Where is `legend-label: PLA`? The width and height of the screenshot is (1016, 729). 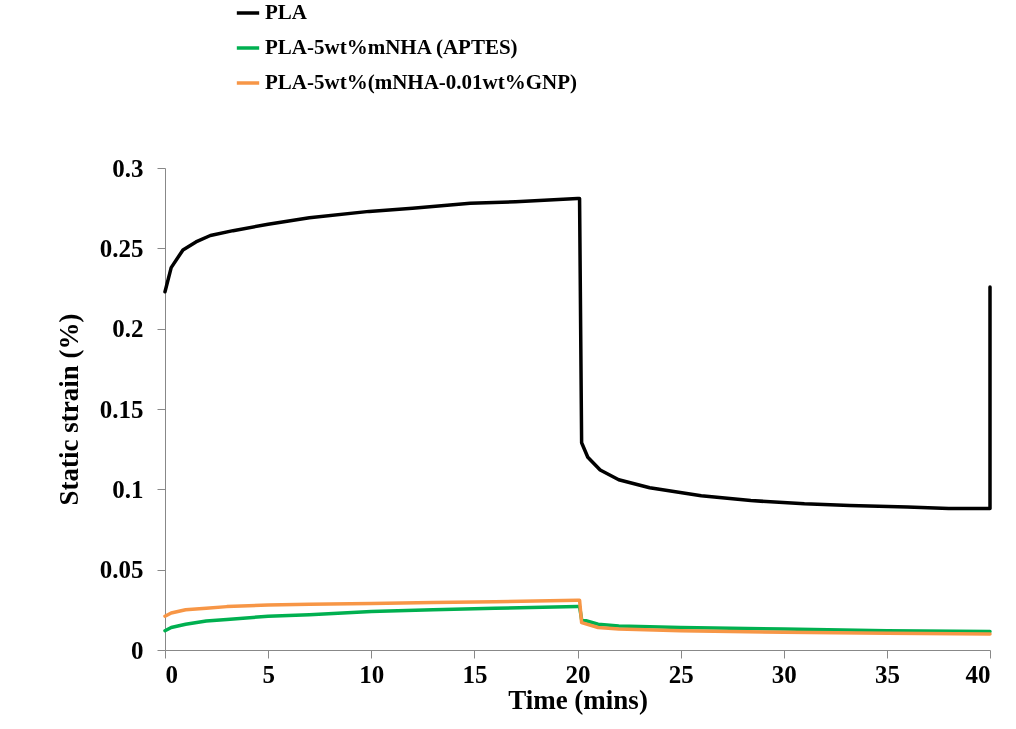
legend-label: PLA is located at coordinates (286, 12).